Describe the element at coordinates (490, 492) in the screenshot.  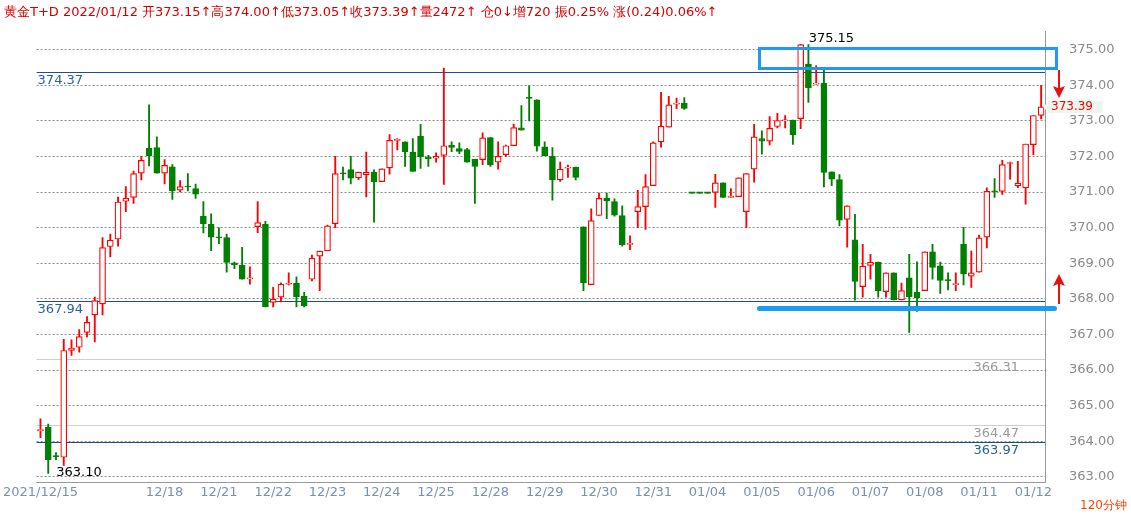
I see `x-tick-label: 12/28` at that location.